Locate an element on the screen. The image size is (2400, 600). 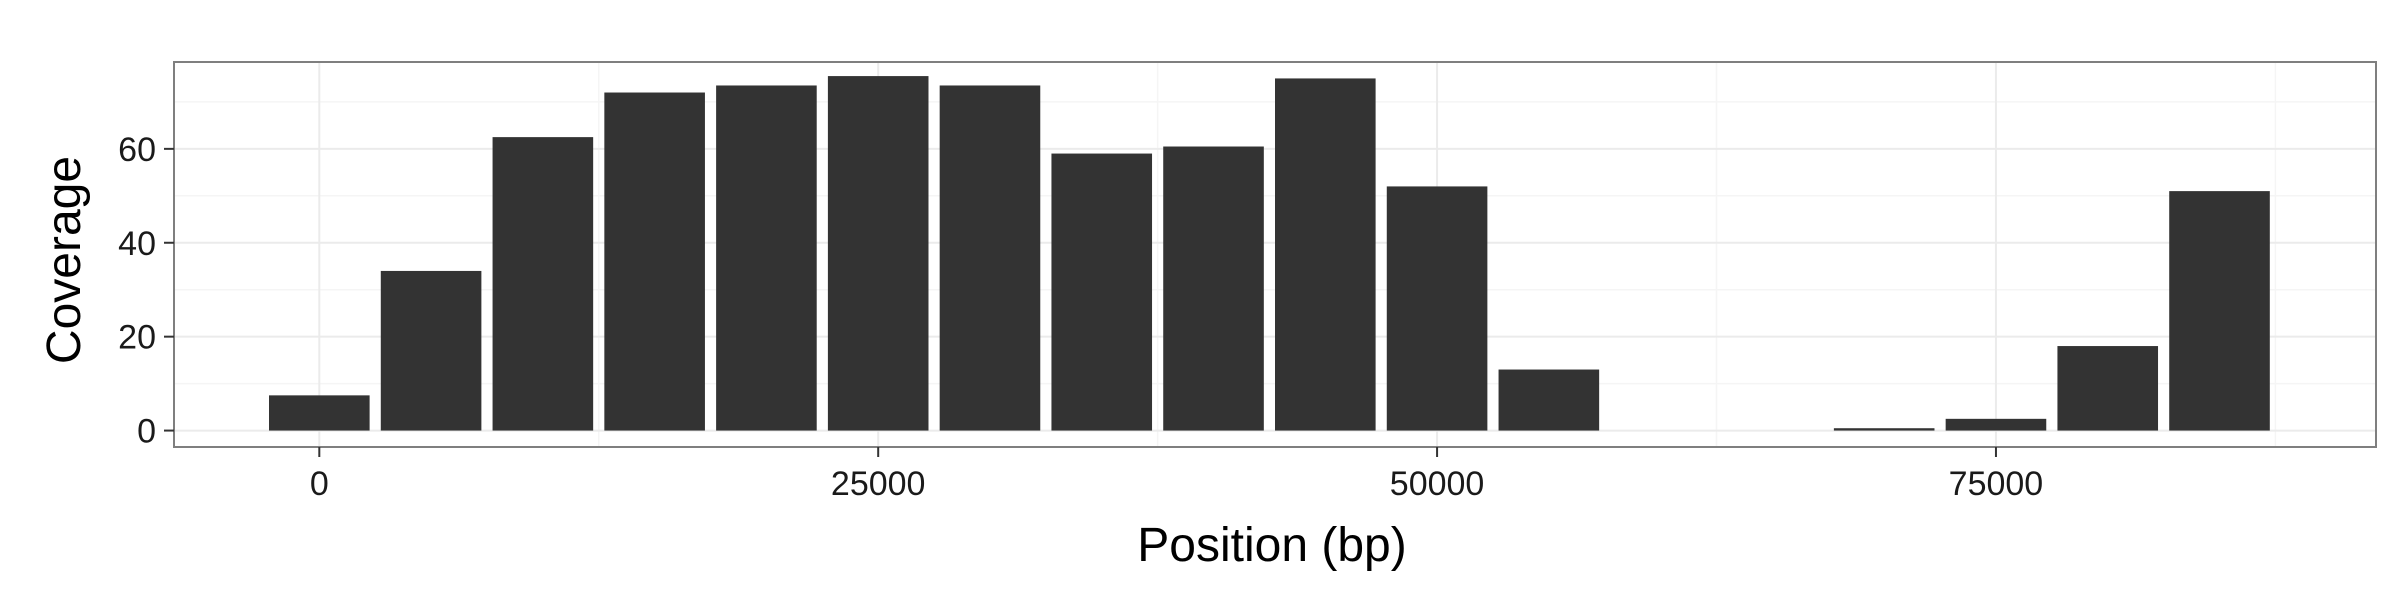
y-tick-label: 20 is located at coordinates (137, 338).